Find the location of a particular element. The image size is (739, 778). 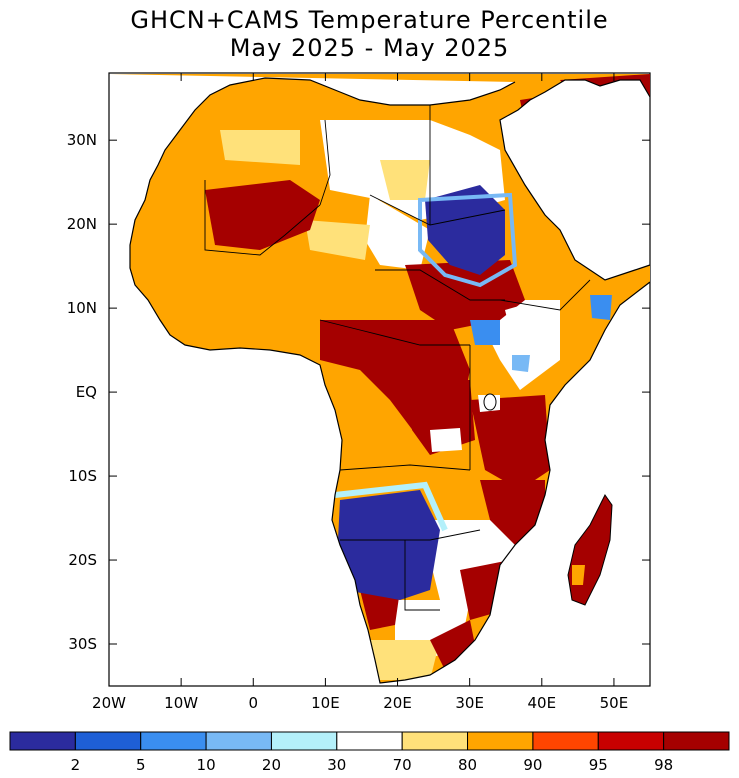

colorbar-label: 70 is located at coordinates (402, 765).